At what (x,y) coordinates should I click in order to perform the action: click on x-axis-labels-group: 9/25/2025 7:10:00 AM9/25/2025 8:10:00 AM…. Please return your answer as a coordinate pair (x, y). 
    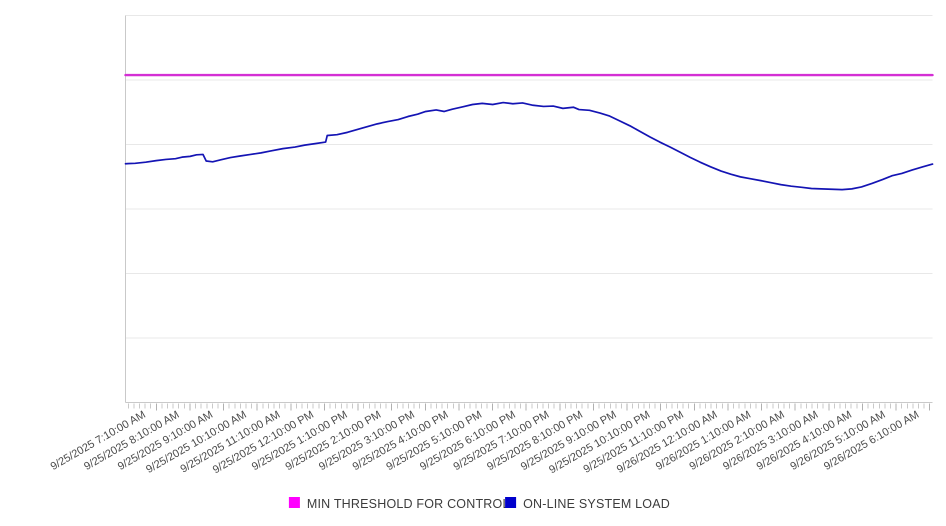
    Looking at the image, I should click on (485, 443).